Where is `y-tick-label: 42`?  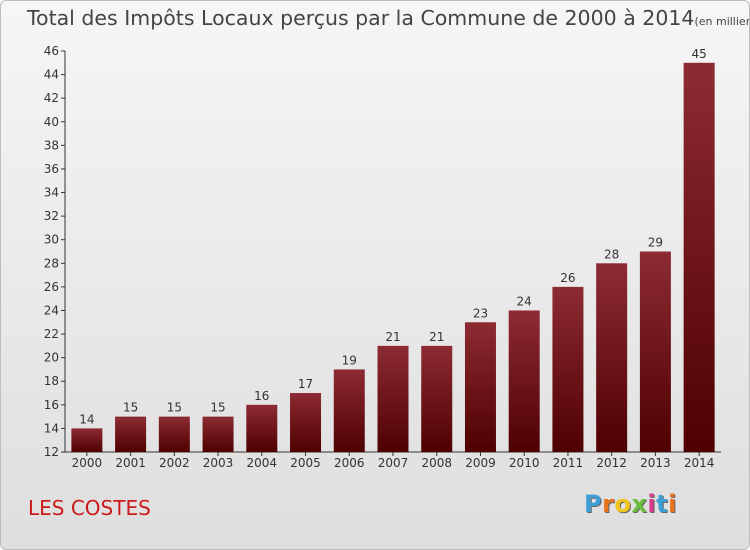
y-tick-label: 42 is located at coordinates (51, 98).